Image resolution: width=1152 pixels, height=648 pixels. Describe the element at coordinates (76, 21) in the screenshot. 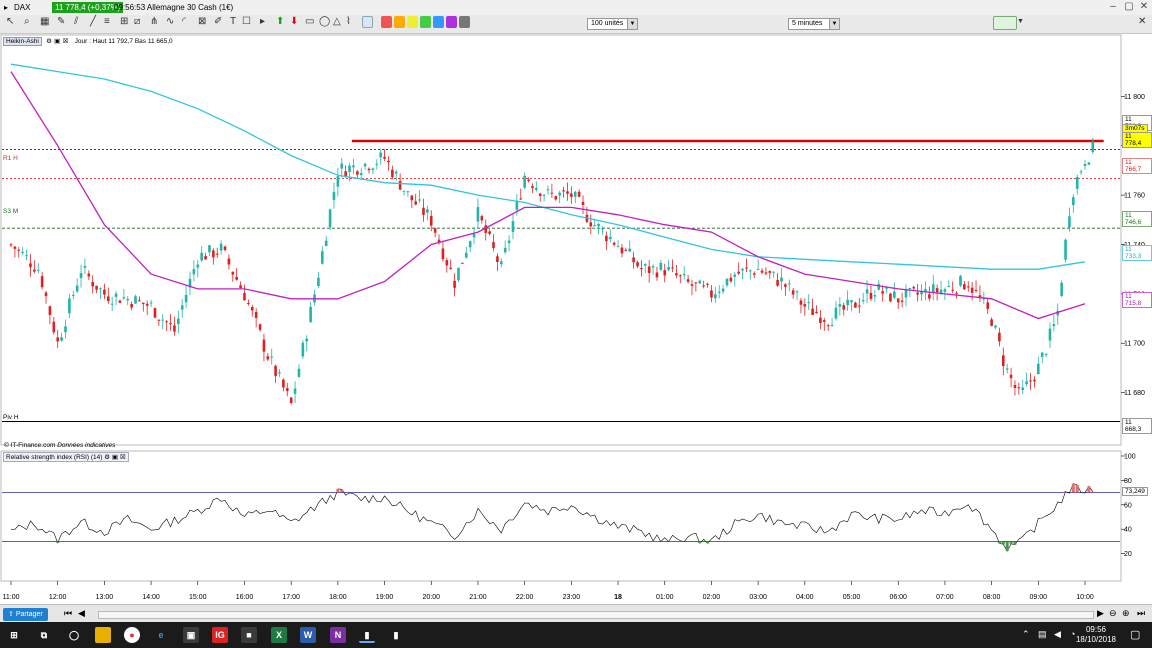

I see `lines-icon: ⫽` at that location.